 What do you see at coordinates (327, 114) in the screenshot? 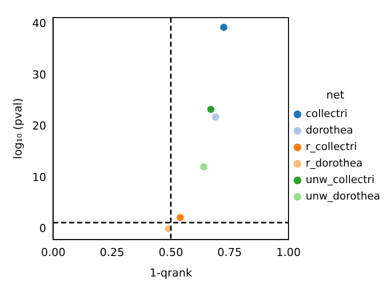
I see `legend-label: collectri` at bounding box center [327, 114].